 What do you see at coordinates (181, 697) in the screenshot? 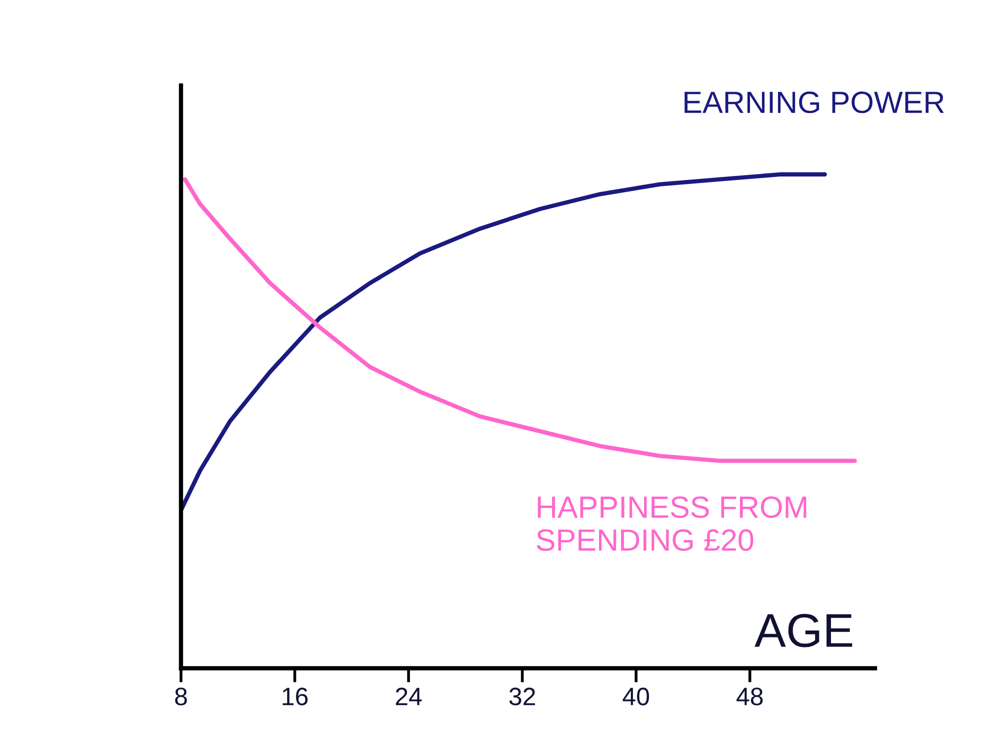
I see `x-tick-label: 8` at bounding box center [181, 697].